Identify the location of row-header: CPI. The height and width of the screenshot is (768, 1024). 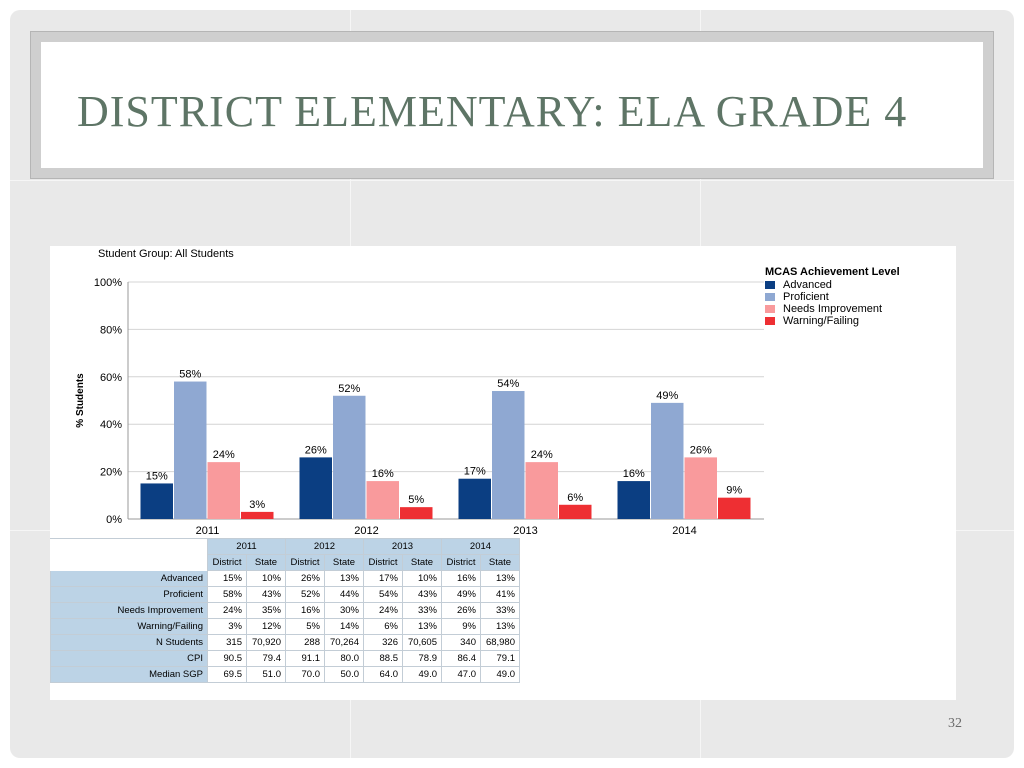
(129, 658).